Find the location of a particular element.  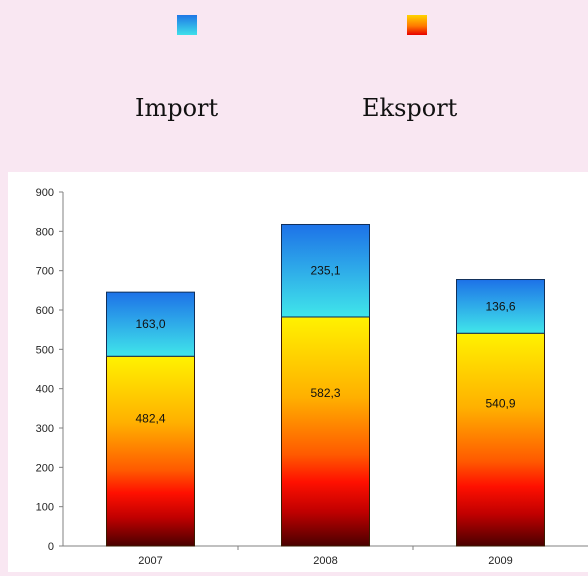

data-label-eksport: 540,9 is located at coordinates (500, 404).